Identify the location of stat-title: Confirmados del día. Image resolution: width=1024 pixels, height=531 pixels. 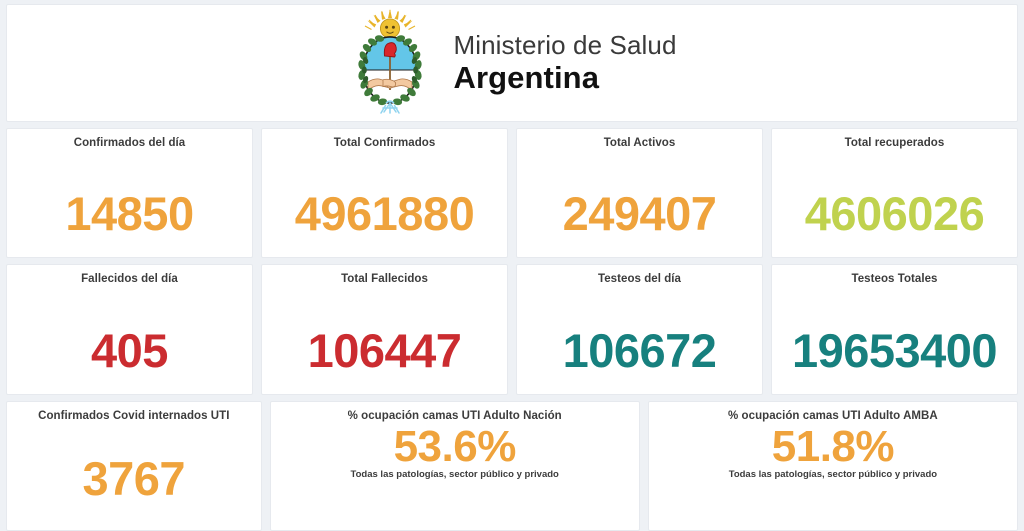
(129, 143).